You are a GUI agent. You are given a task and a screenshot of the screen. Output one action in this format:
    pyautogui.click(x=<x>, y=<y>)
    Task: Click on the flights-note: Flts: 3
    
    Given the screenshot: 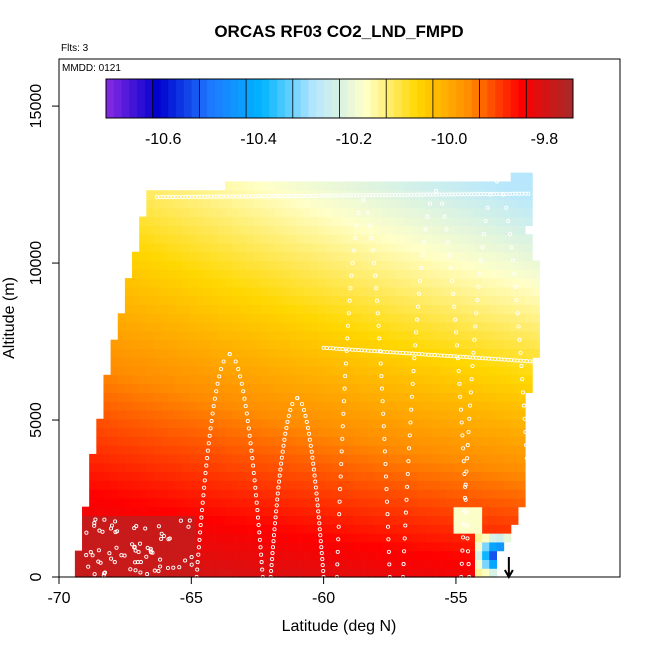 What is the action you would take?
    pyautogui.click(x=75, y=48)
    